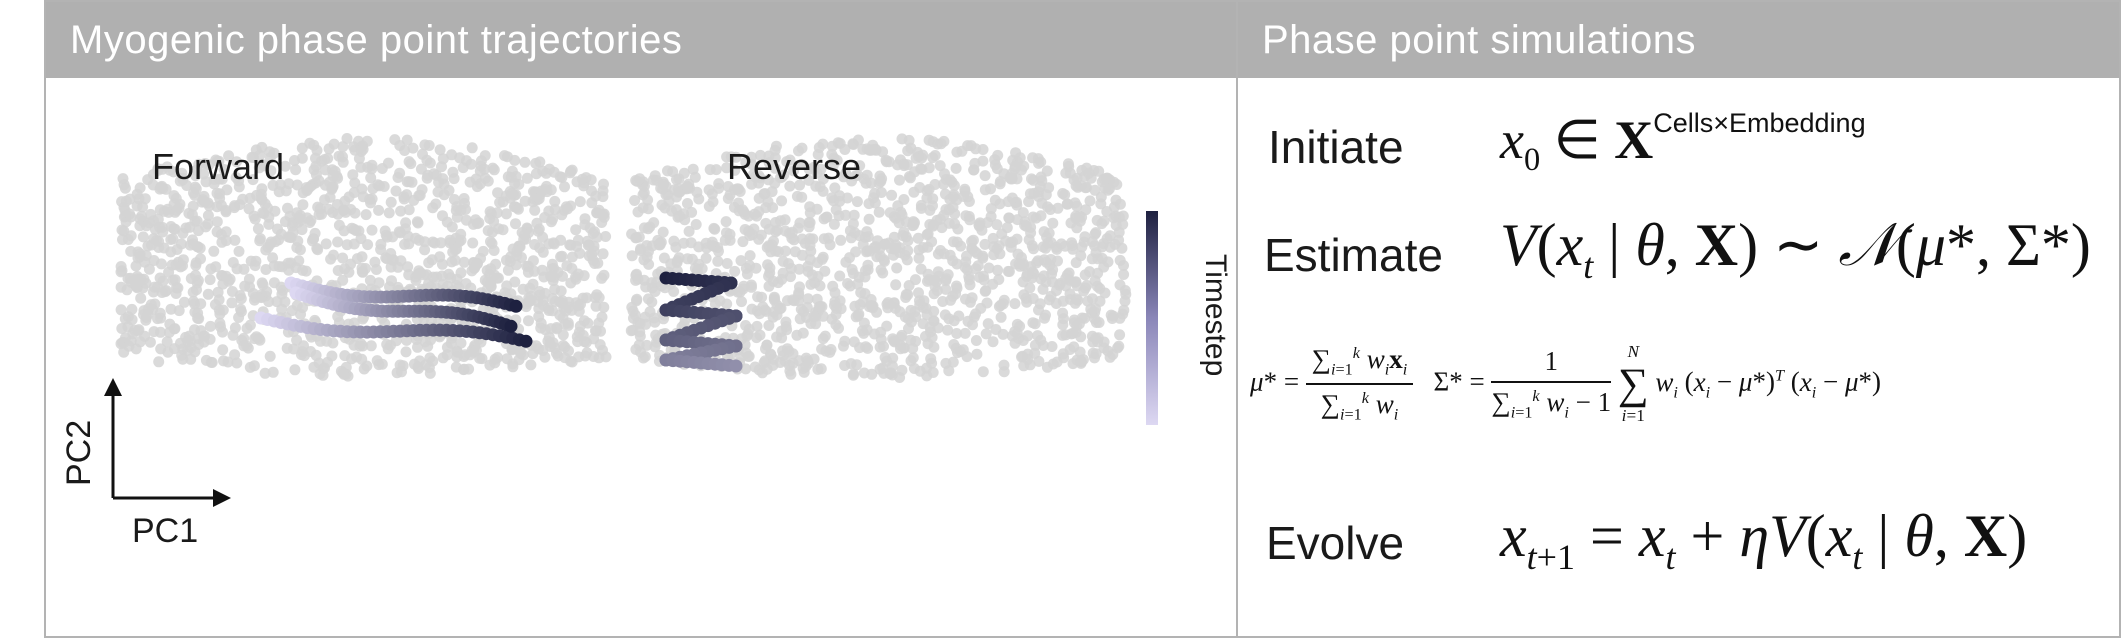 The image size is (2121, 640). I want to click on forward-trajectories, so click(393, 312).